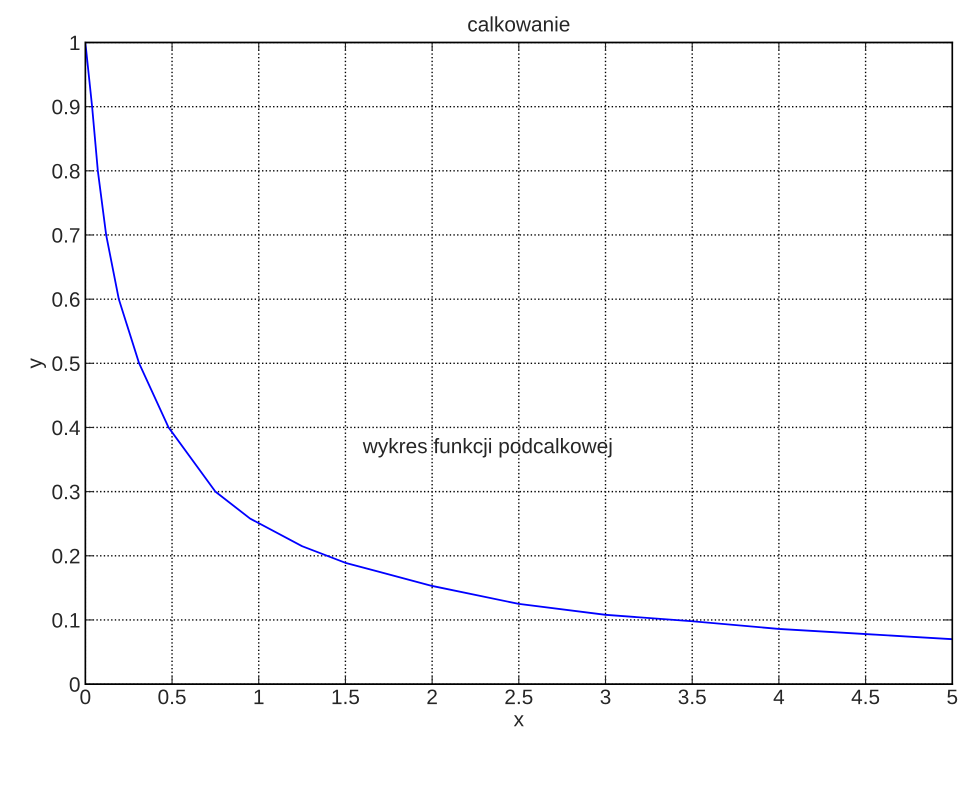 Image resolution: width=959 pixels, height=802 pixels. I want to click on x-tick-label: 1.5, so click(346, 697).